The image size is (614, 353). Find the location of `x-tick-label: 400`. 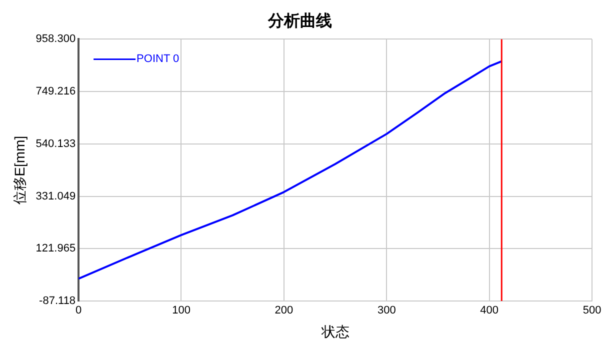

x-tick-label: 400 is located at coordinates (489, 310).